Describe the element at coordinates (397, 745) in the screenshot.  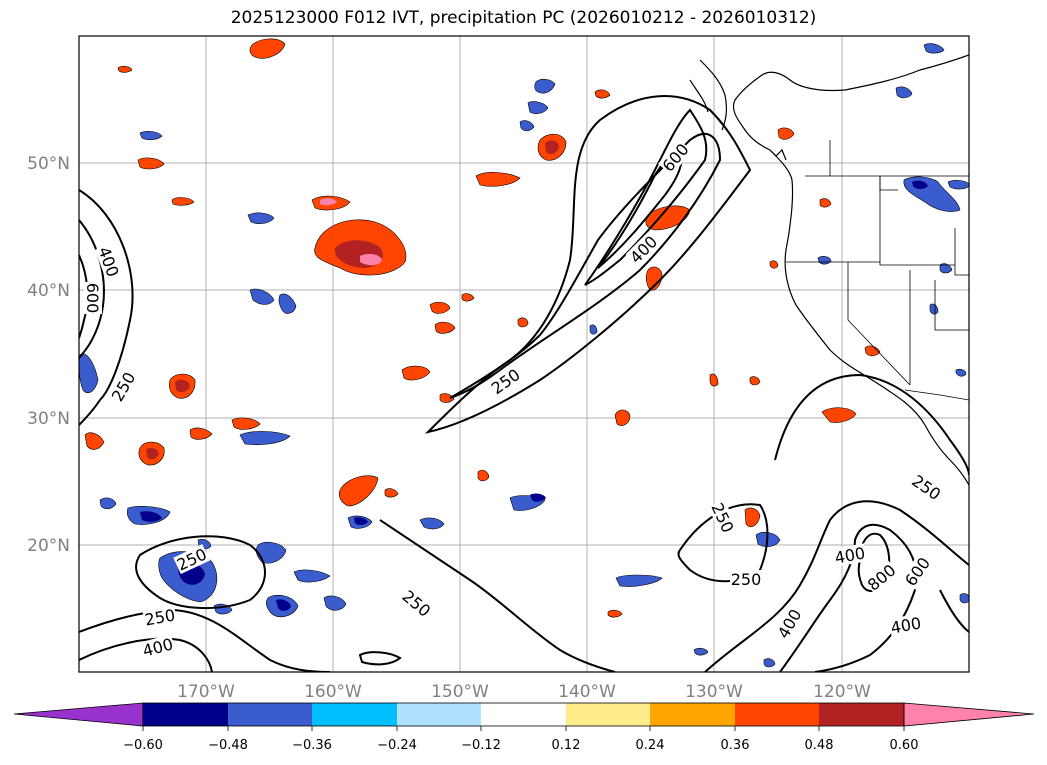
I see `colorbar-tick-label: −0.24` at that location.